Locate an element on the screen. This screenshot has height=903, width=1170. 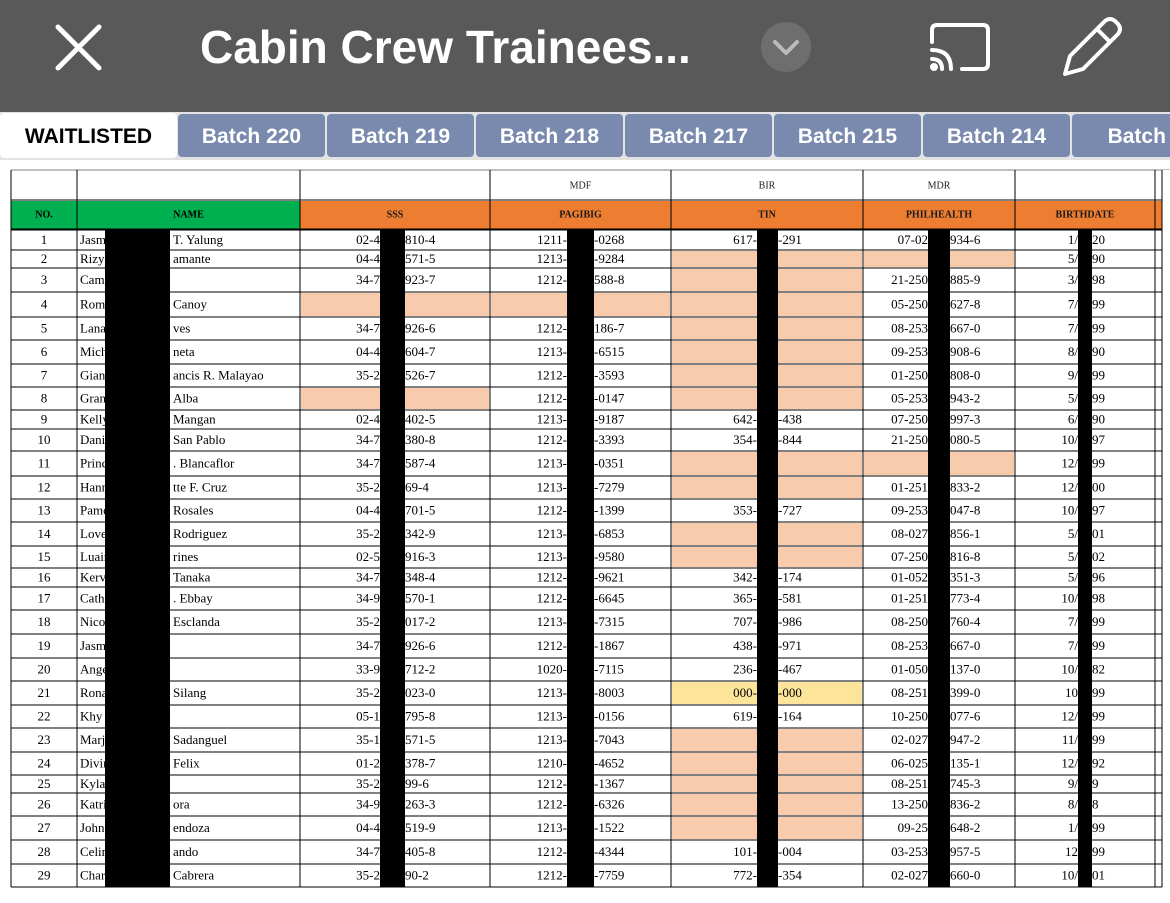
cell-text: Khy is located at coordinates (91, 715).